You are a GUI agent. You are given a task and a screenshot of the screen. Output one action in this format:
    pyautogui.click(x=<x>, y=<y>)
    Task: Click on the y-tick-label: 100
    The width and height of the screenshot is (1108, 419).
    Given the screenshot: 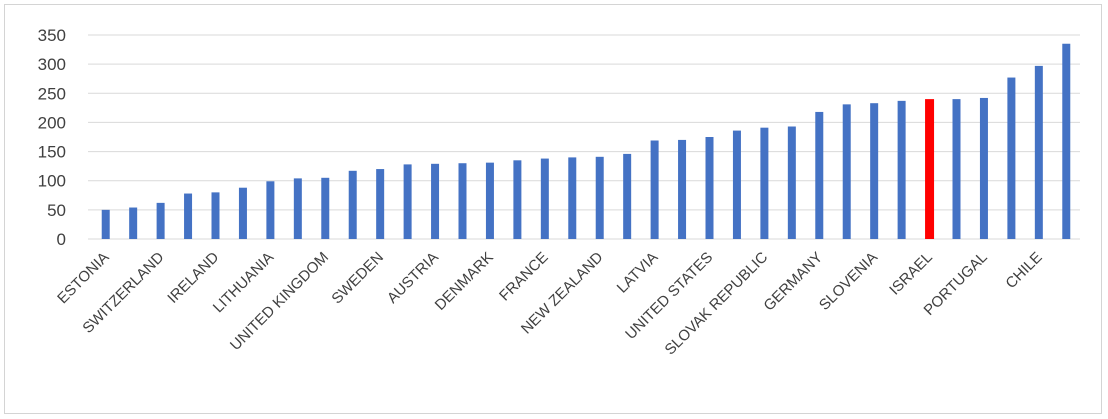 What is the action you would take?
    pyautogui.click(x=52, y=181)
    